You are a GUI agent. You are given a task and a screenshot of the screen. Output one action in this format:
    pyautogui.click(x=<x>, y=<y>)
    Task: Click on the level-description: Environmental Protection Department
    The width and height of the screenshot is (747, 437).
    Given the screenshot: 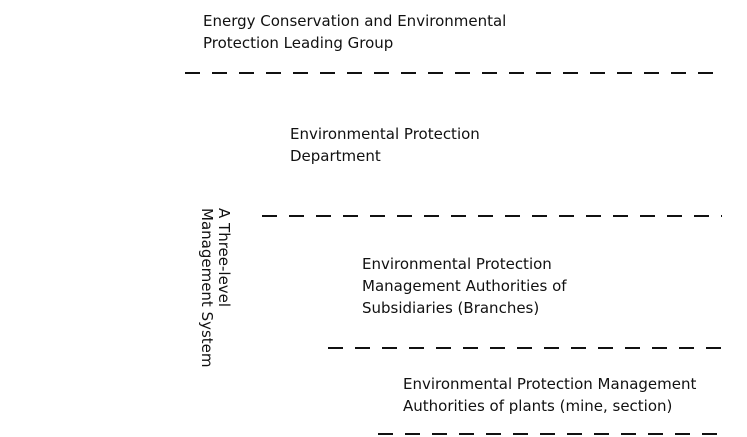 What is the action you would take?
    pyautogui.click(x=385, y=145)
    